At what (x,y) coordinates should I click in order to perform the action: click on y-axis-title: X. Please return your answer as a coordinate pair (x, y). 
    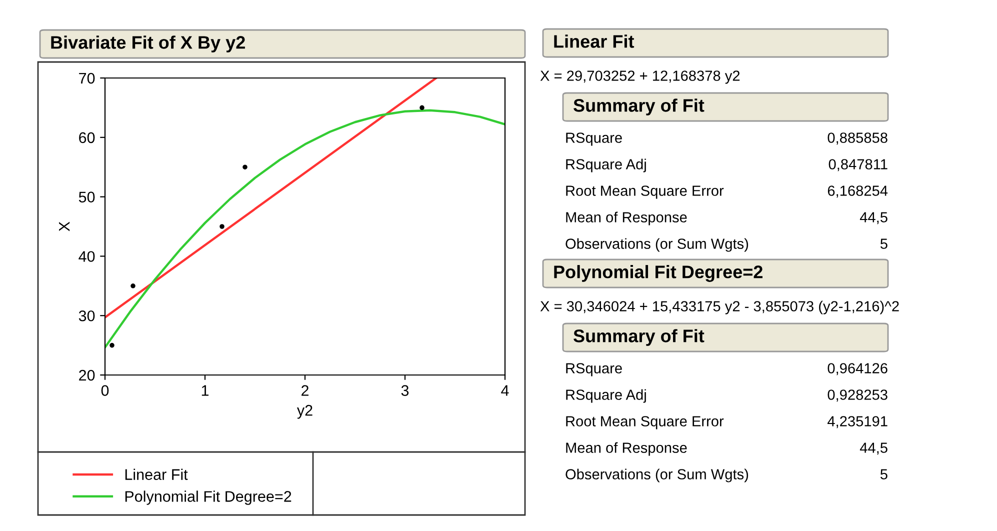
    Looking at the image, I should click on (64, 227).